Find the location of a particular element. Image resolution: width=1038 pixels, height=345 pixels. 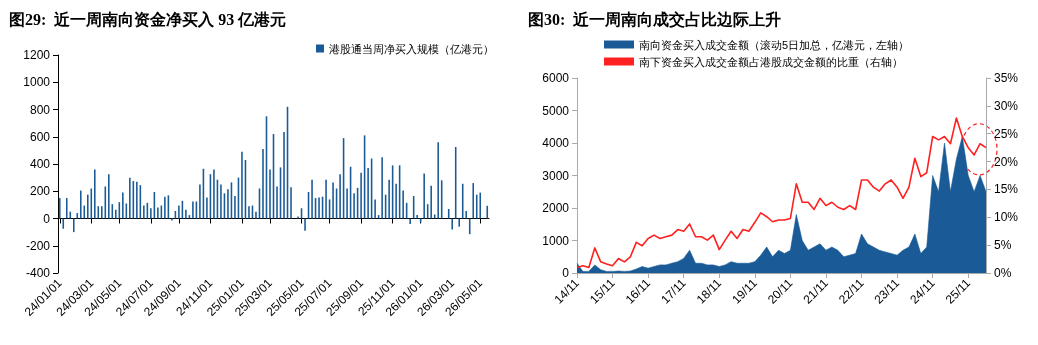

y2-tick-label: 30% is located at coordinates (1006, 105).